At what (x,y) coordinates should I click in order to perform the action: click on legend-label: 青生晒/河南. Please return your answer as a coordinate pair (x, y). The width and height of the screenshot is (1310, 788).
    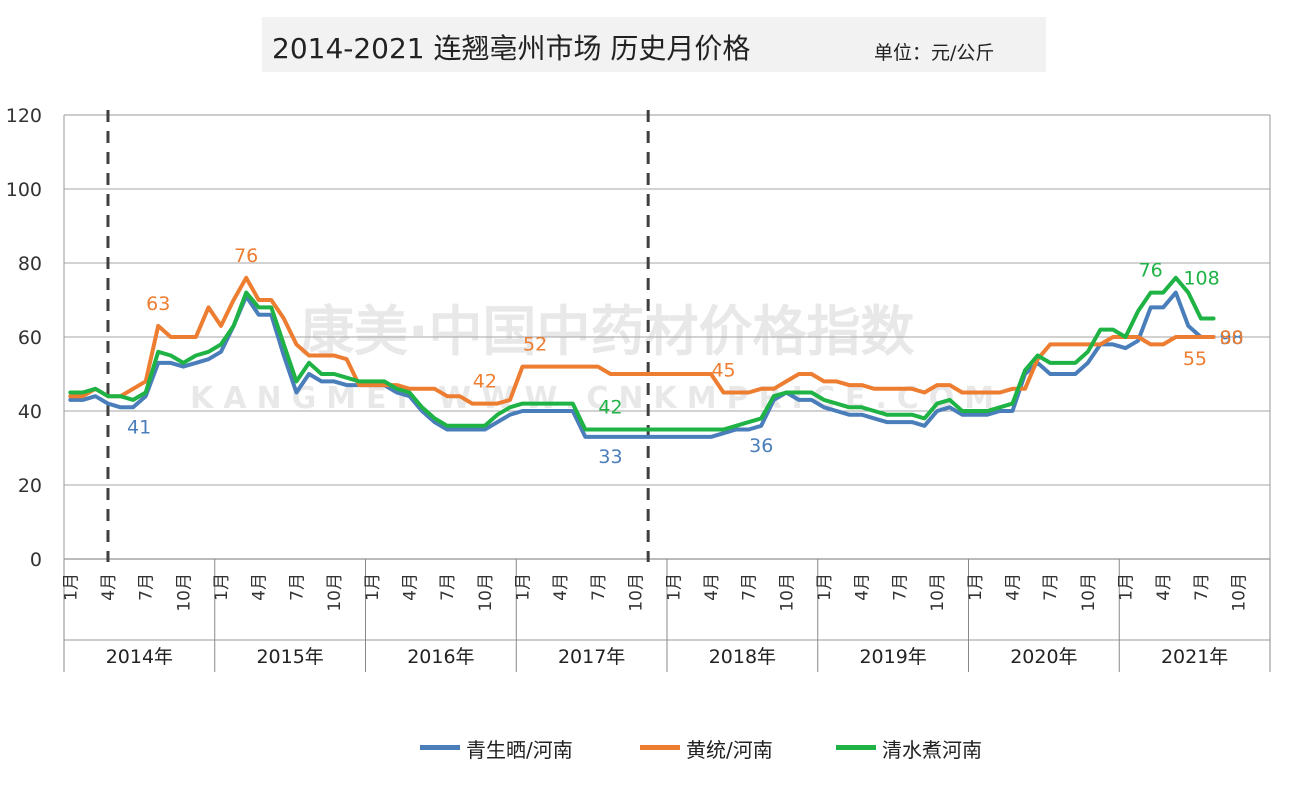
    Looking at the image, I should click on (519, 750).